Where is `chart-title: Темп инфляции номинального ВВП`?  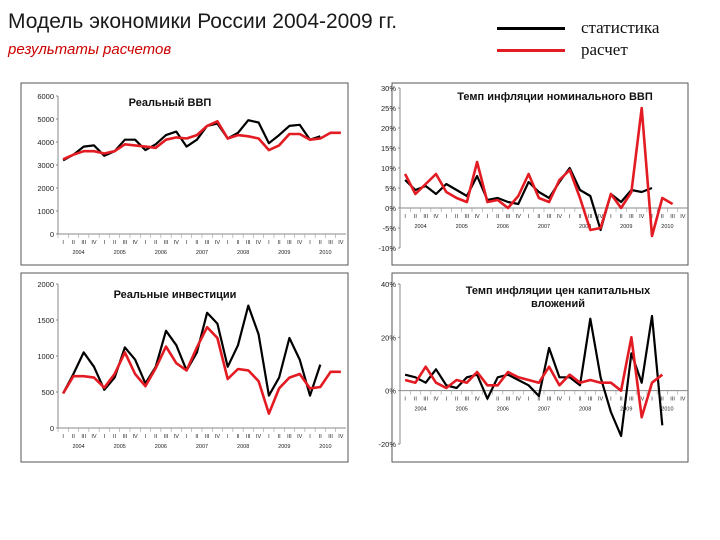 chart-title: Темп инфляции номинального ВВП is located at coordinates (555, 97).